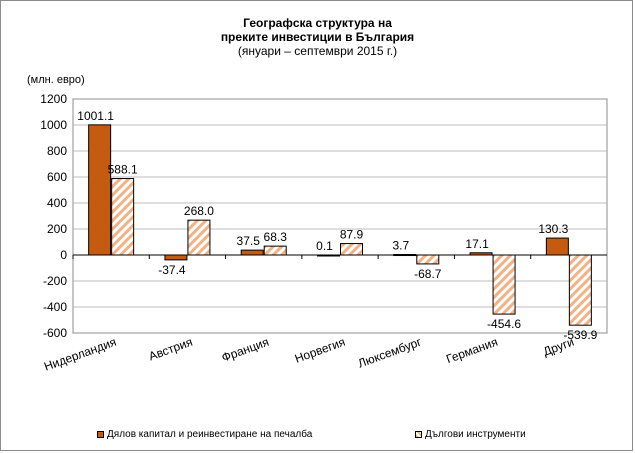 This screenshot has height=453, width=635. I want to click on y-tick-label: 1200, so click(53, 99).